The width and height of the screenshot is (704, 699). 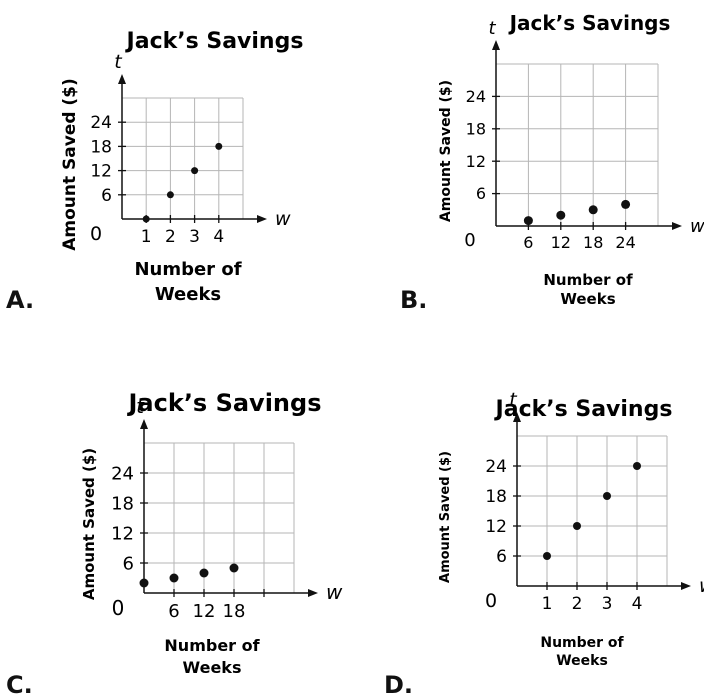 I want to click on option-label-c: C., so click(x=19, y=685).